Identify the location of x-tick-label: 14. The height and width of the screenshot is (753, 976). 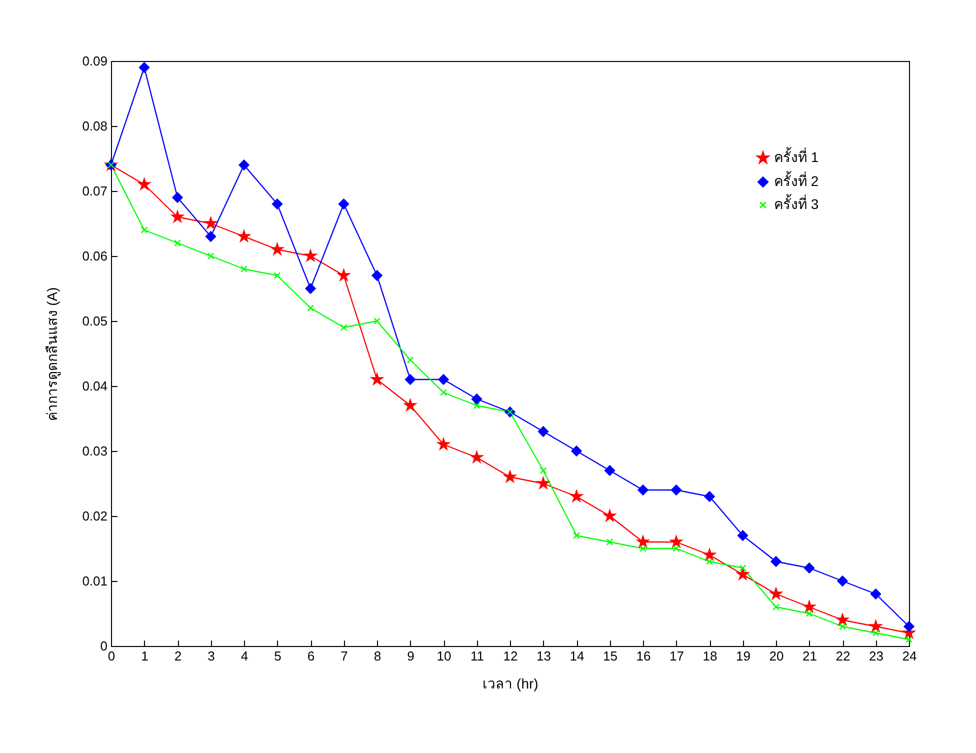
(577, 656).